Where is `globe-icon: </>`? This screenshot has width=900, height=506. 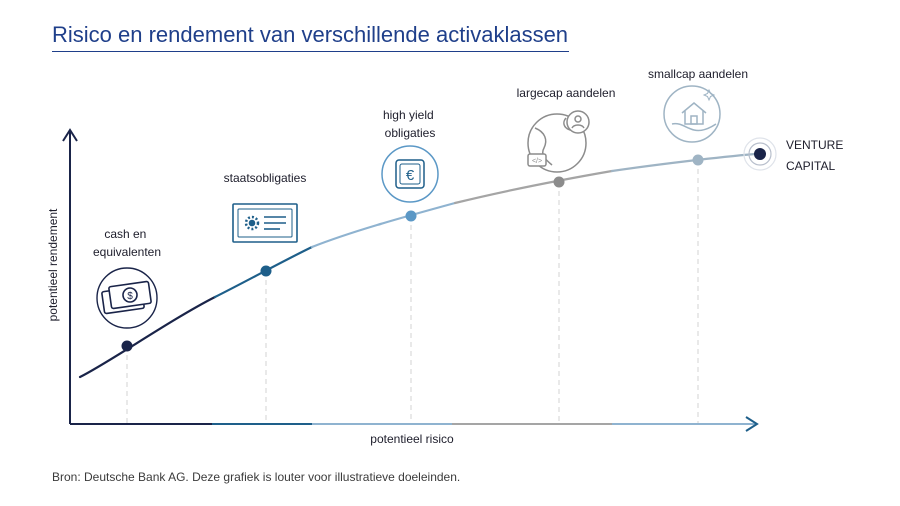 globe-icon: </> is located at coordinates (558, 141).